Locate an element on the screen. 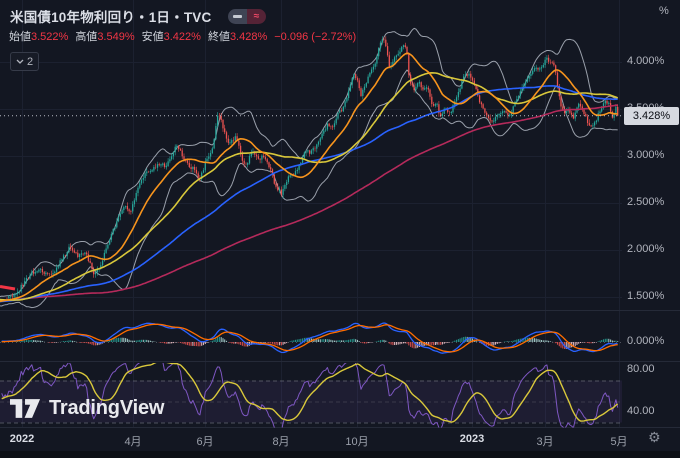  close-label: 終値 is located at coordinates (218, 37).